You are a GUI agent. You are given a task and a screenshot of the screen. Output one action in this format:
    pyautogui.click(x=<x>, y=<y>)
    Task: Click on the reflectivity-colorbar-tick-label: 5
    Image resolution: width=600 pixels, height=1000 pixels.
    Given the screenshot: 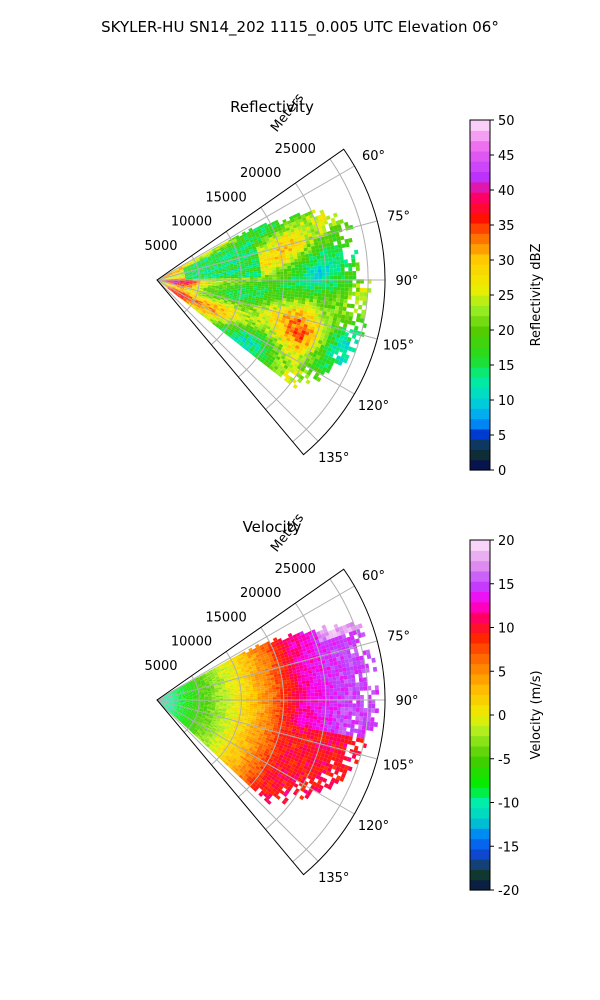 What is the action you would take?
    pyautogui.click(x=502, y=436)
    